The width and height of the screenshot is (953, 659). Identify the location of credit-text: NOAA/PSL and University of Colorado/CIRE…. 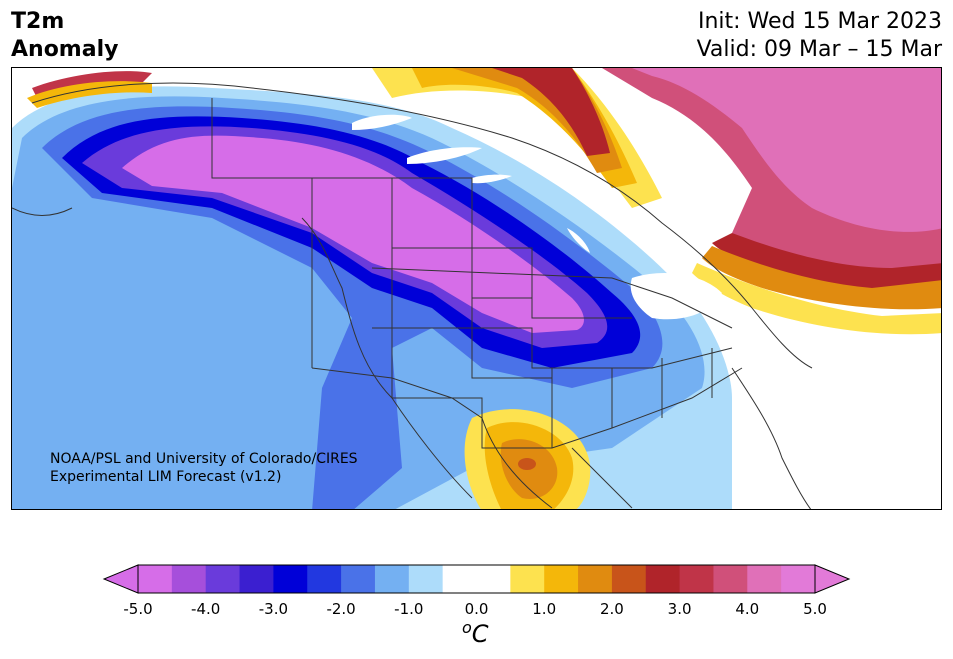
(204, 468).